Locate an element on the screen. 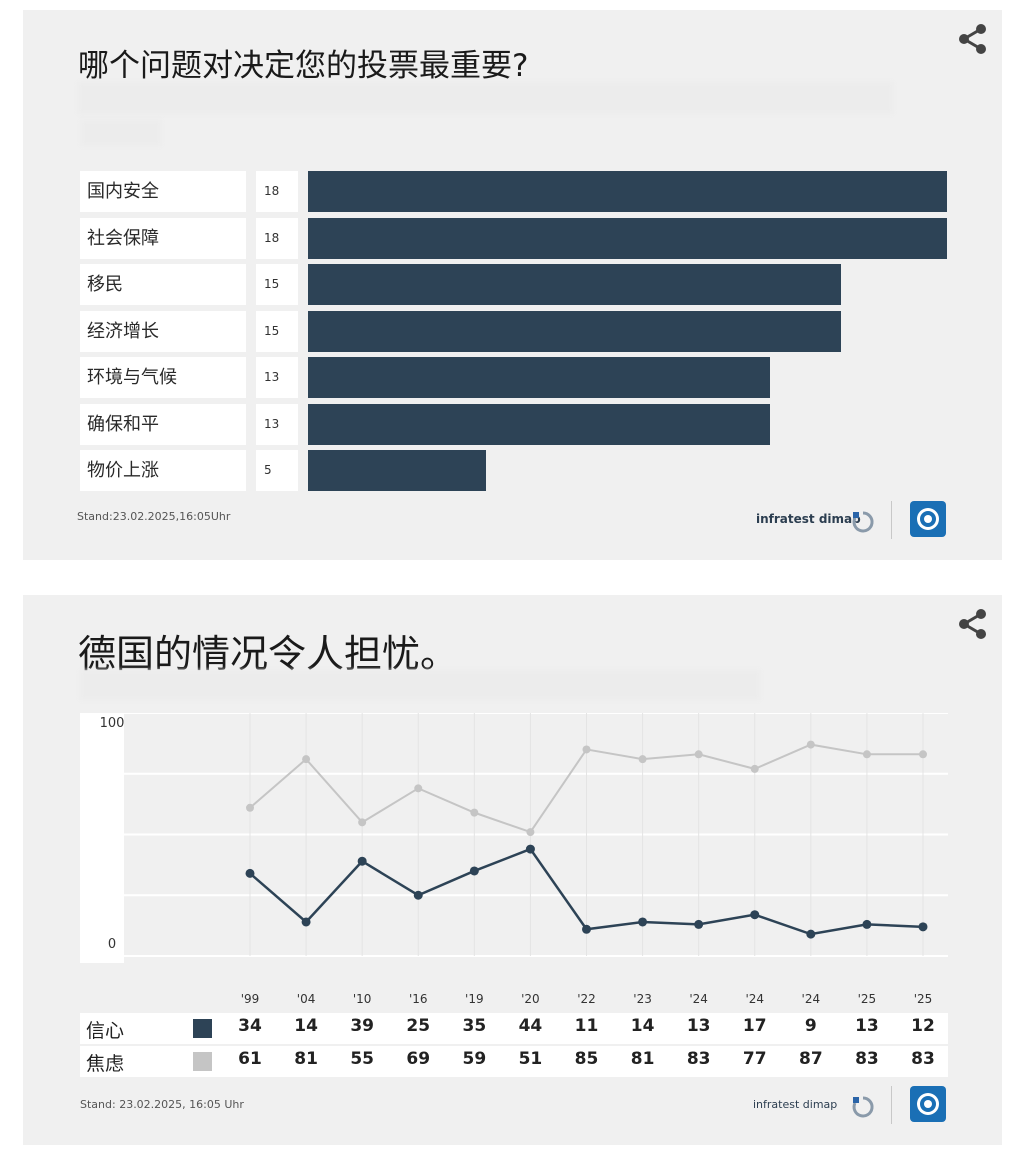  table-cell: 77 is located at coordinates (754, 1059).